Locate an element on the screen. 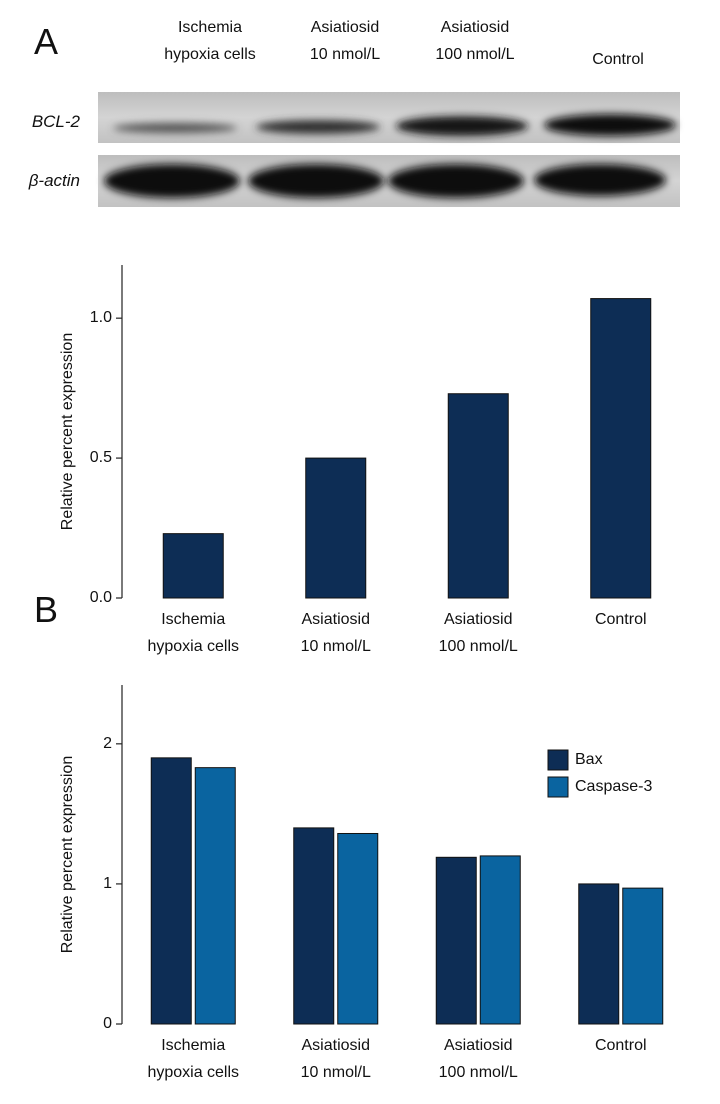 This screenshot has width=720, height=1104. y-tick-label: 1 is located at coordinates (107, 883).